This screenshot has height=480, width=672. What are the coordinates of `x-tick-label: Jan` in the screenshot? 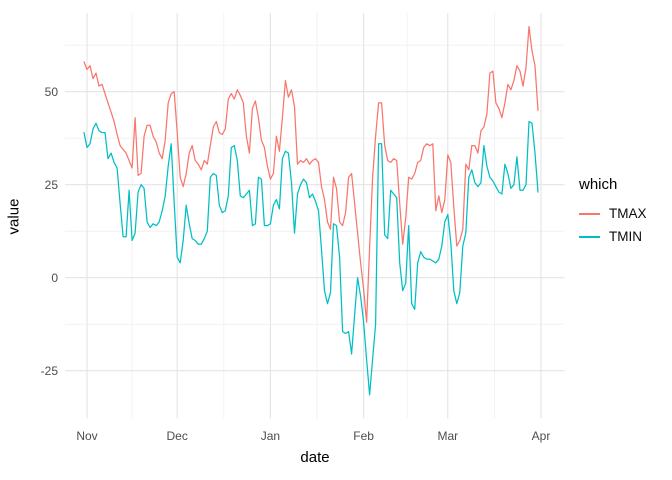 It's located at (270, 436).